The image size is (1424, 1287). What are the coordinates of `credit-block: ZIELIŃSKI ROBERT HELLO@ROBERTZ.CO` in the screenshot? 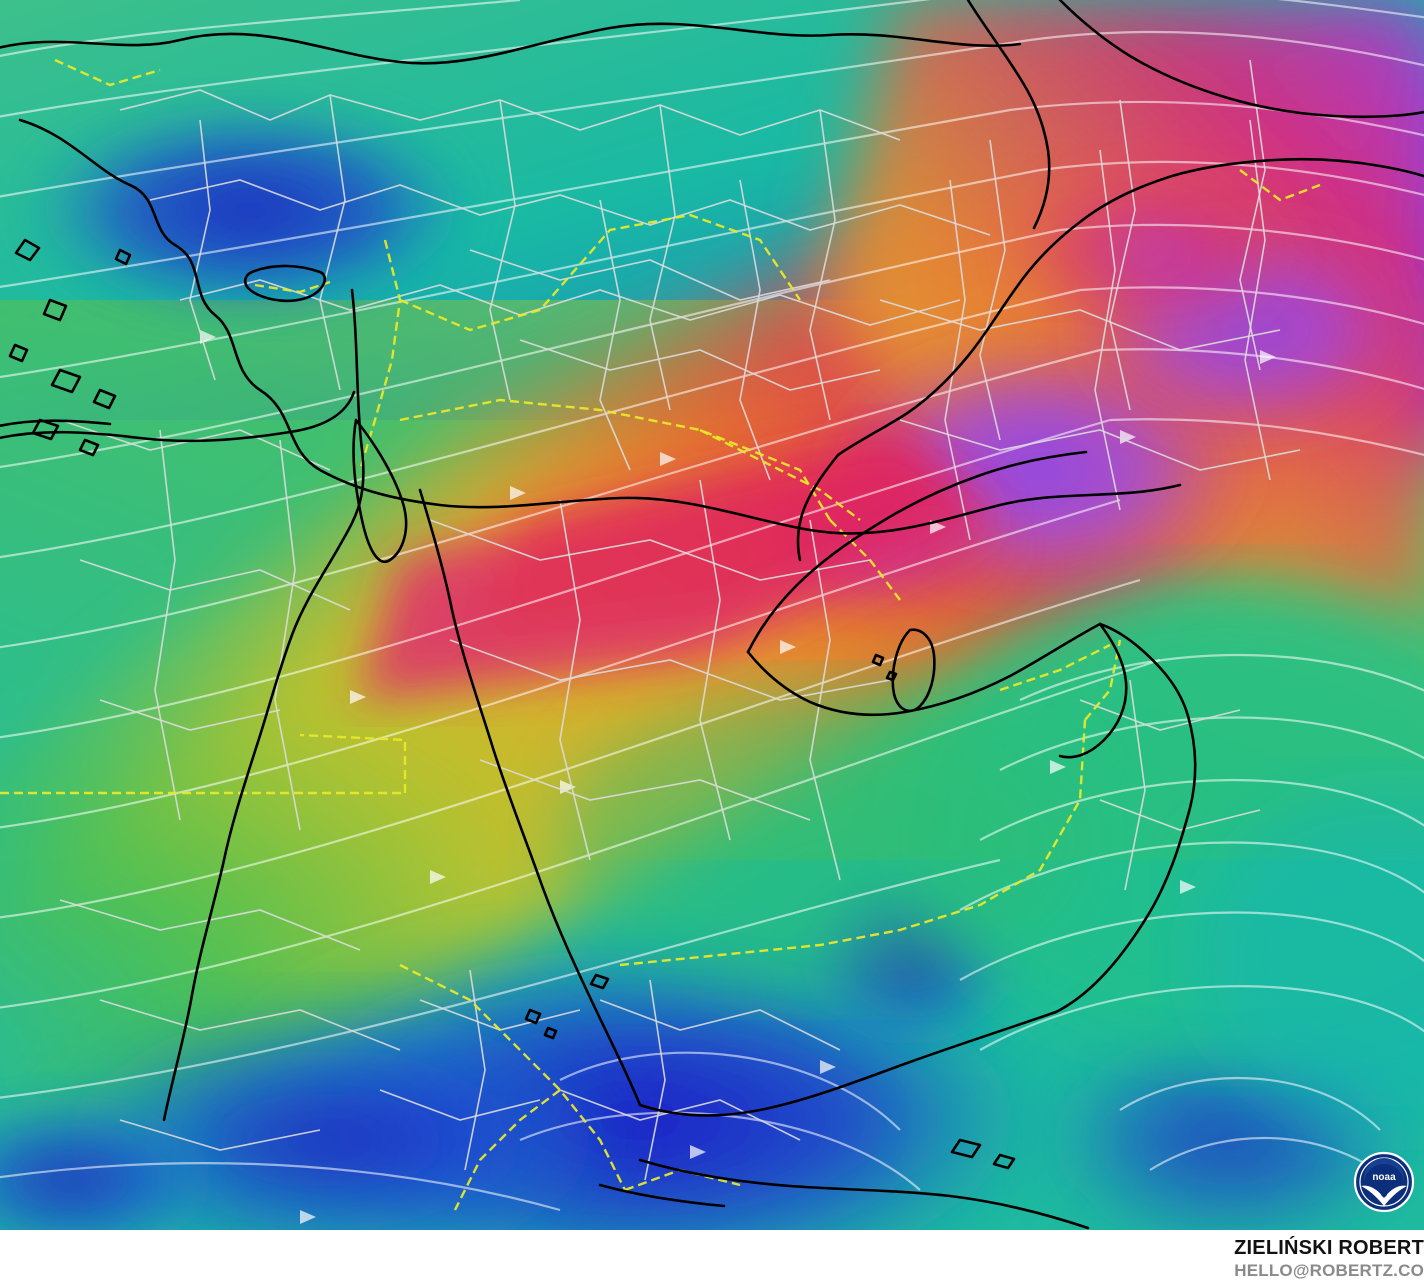 It's located at (1324, 1259).